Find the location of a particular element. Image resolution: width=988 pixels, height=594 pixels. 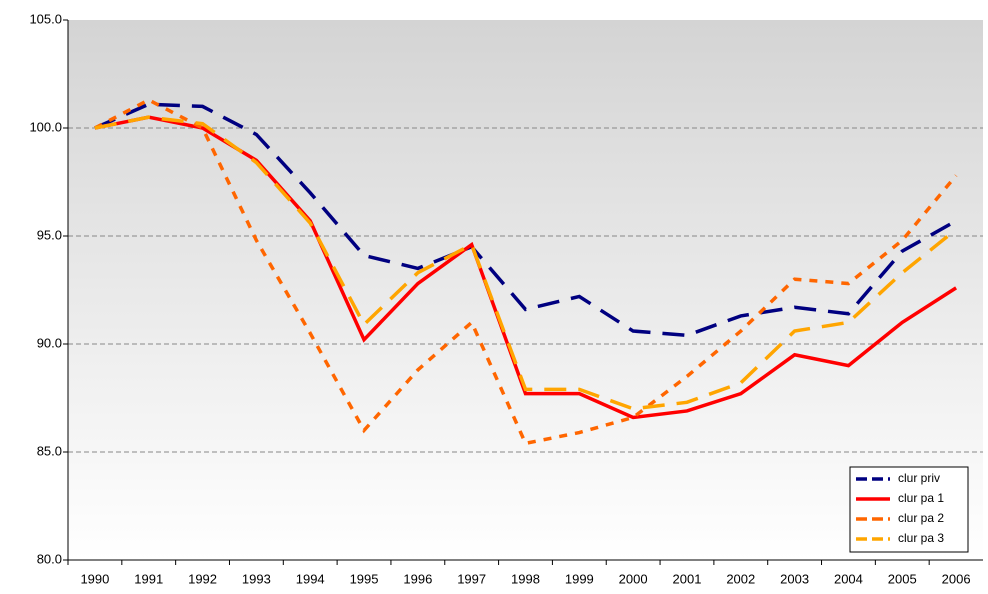

x-tick-label: 2002 is located at coordinates (740, 578).